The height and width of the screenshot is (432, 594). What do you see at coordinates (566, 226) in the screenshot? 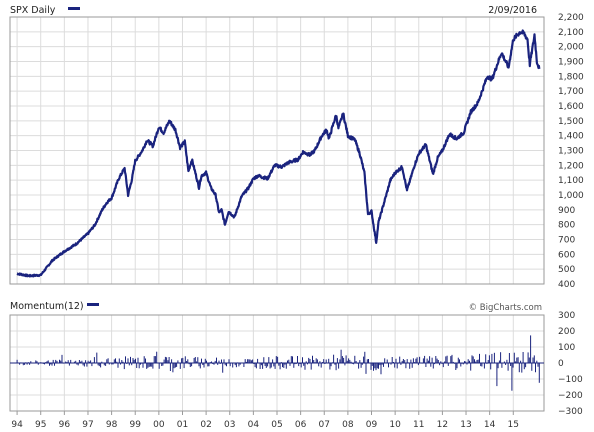
I see `price-y-tick-label: 800` at bounding box center [566, 226].